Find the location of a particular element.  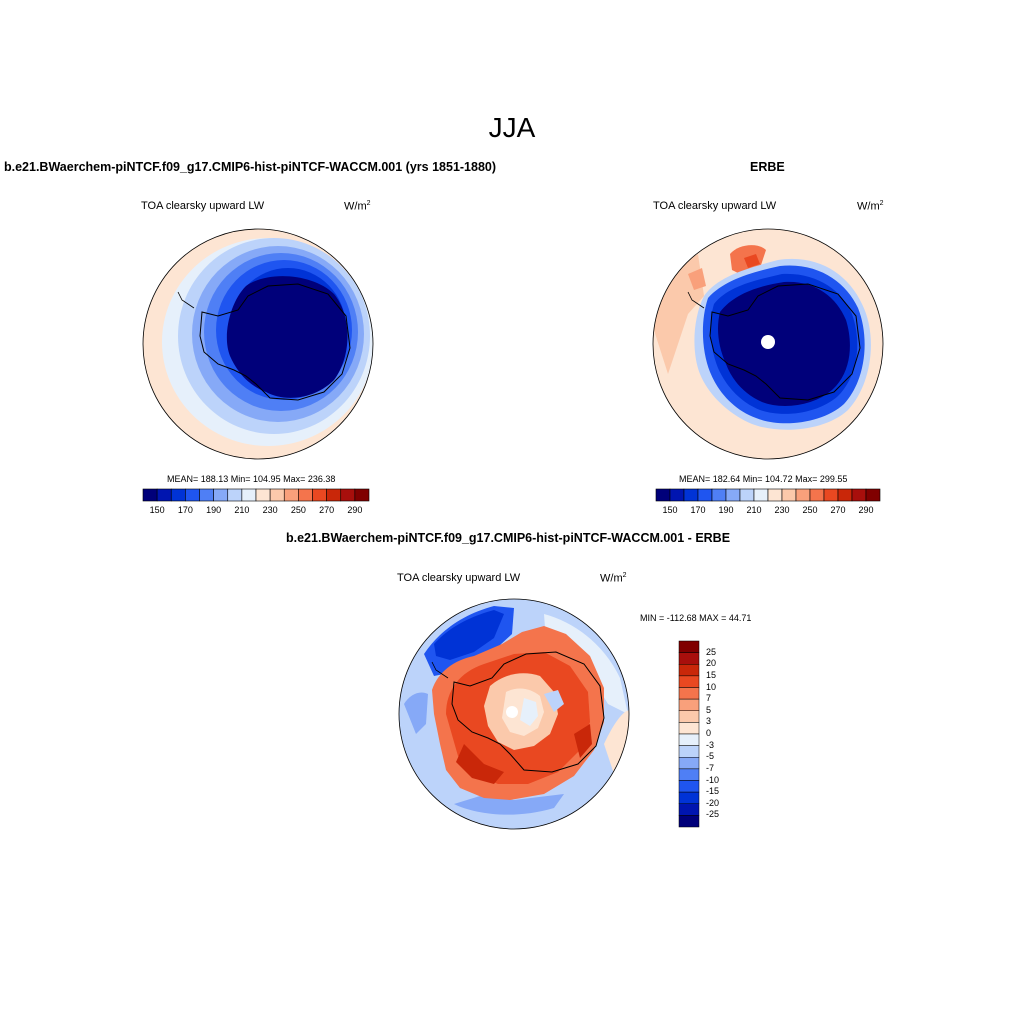

diff-stats: MIN = -112.68 MAX = 44.71 is located at coordinates (696, 618).